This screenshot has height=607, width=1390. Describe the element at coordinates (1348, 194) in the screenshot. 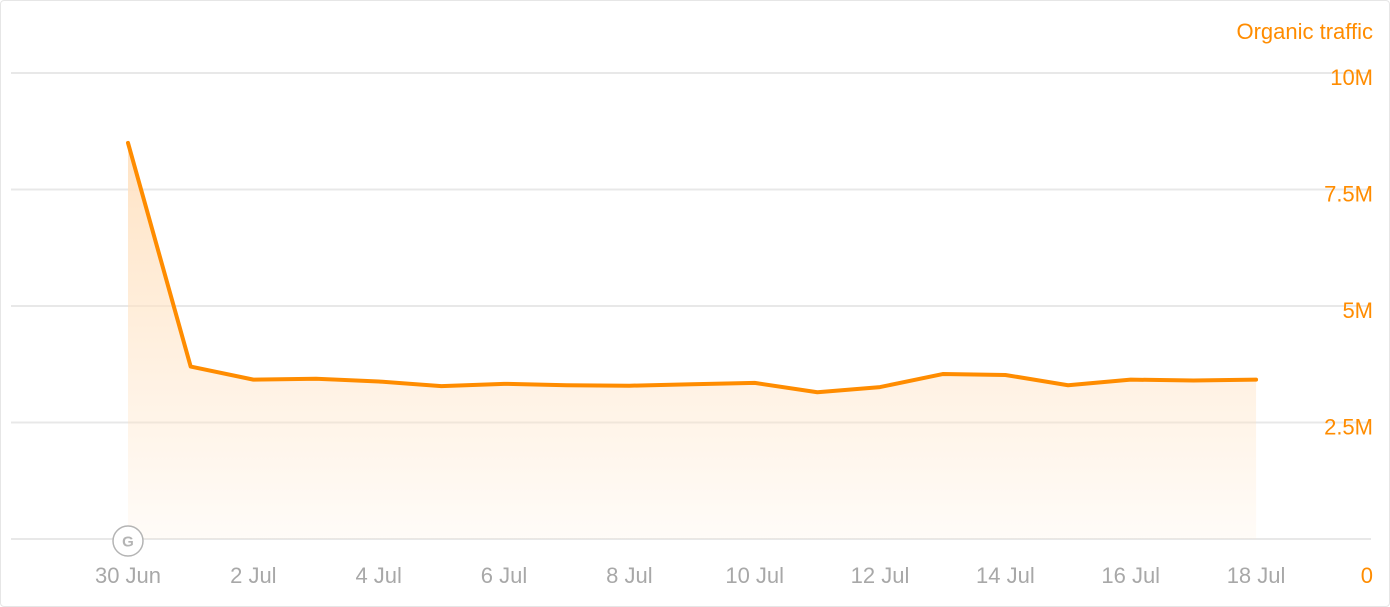

I see `y-tick-label: 7.5M` at that location.